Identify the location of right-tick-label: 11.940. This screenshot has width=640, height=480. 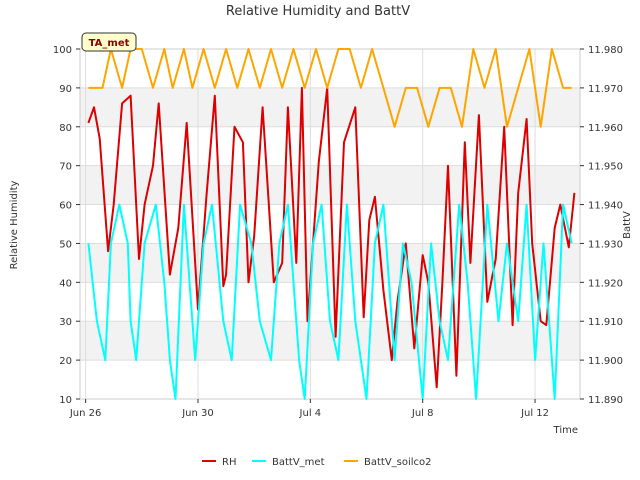
(605, 206).